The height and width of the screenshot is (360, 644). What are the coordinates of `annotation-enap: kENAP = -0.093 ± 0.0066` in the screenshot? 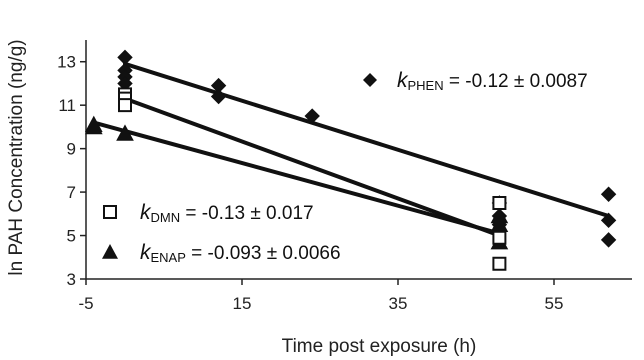 It's located at (221, 253).